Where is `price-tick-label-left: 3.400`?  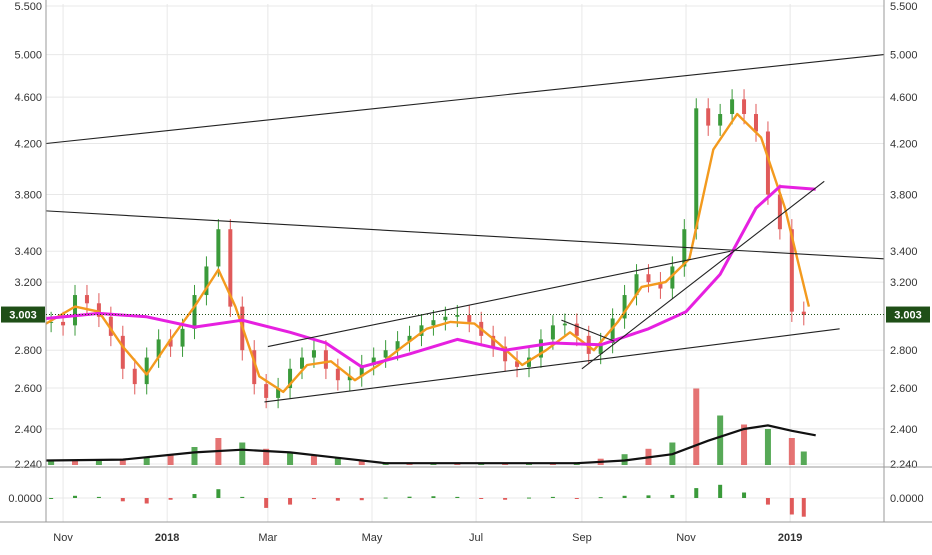
price-tick-label-left: 3.400 is located at coordinates (28, 252).